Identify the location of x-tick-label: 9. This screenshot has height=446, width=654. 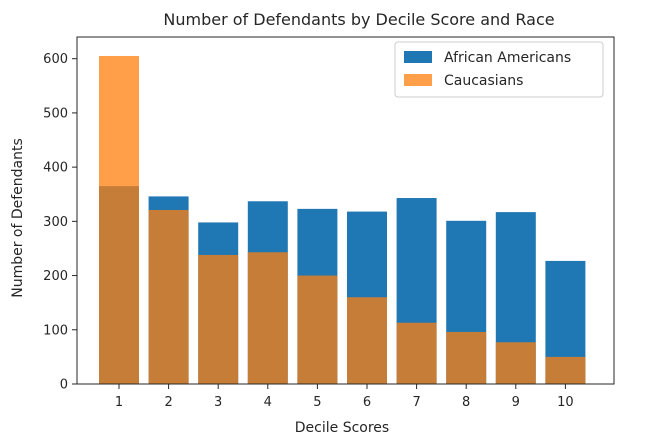
(516, 402).